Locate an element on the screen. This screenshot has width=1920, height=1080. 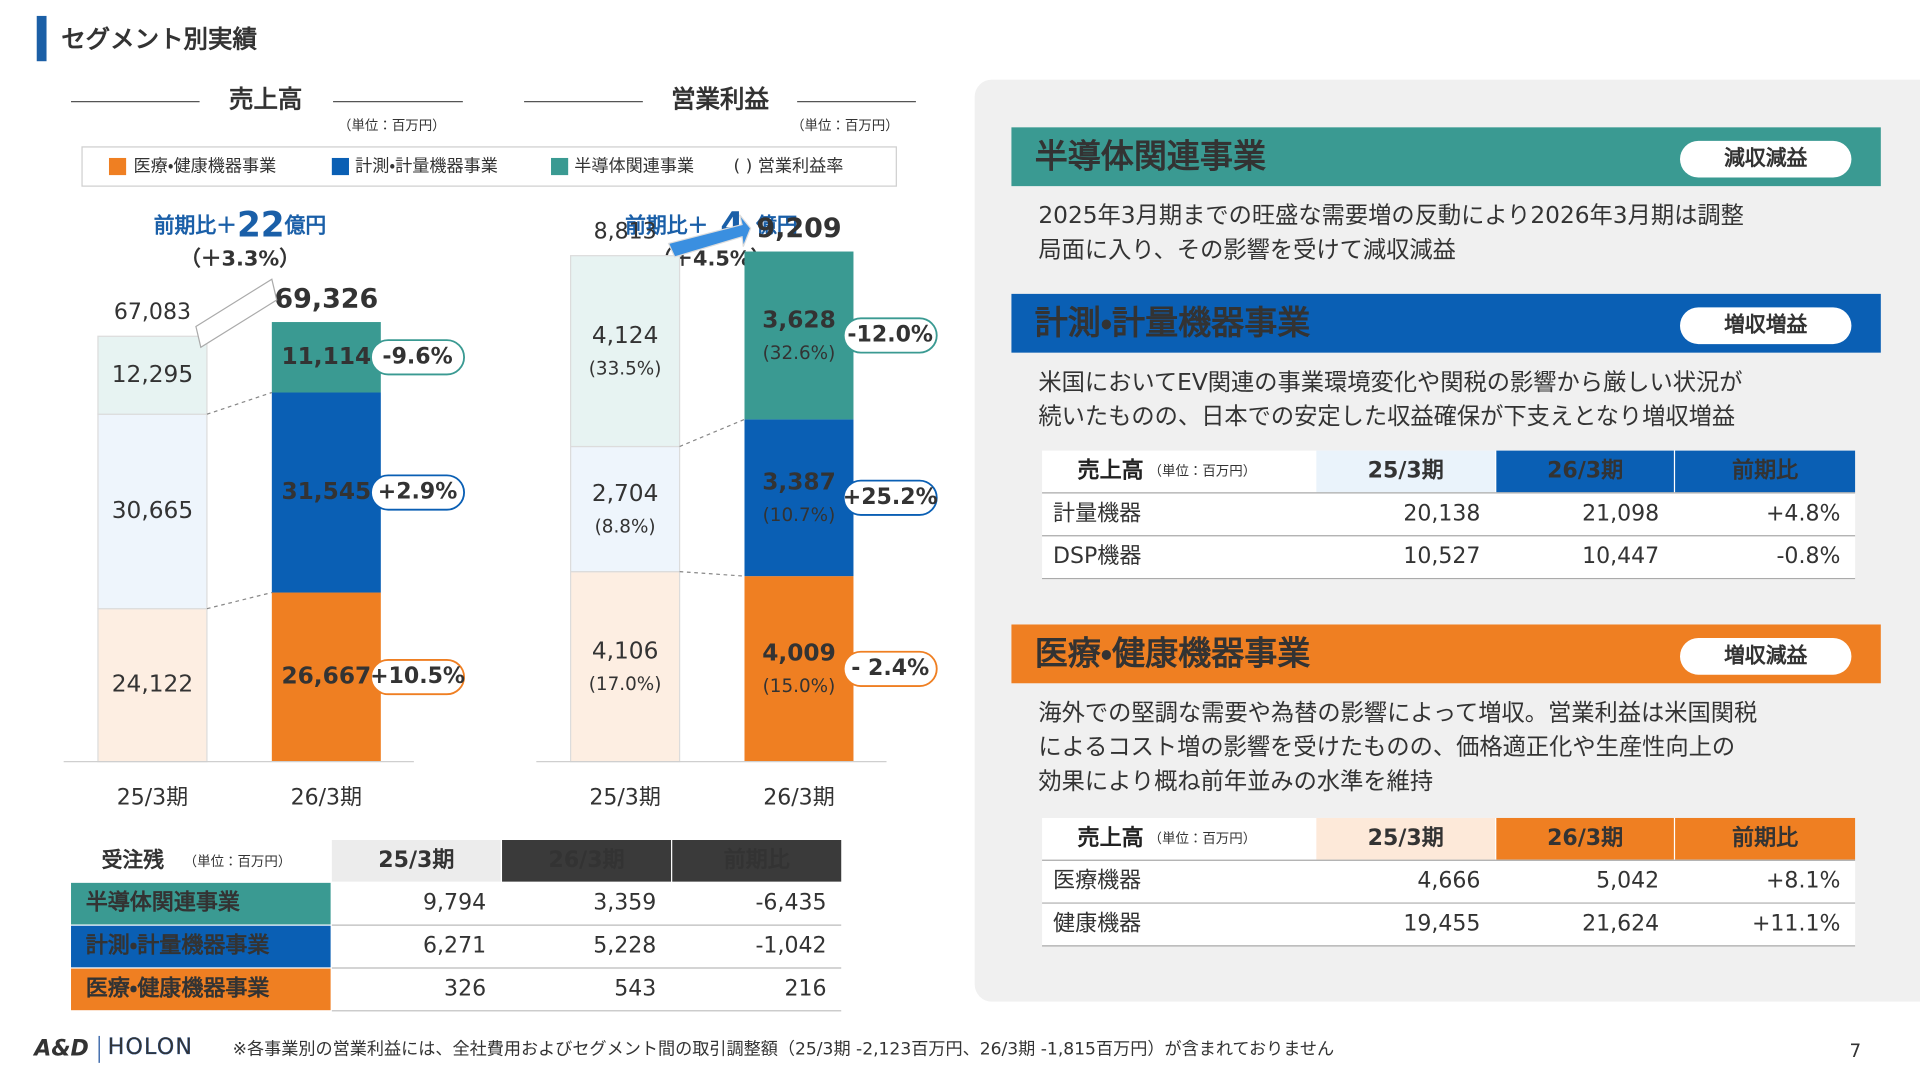
cell: 3,359 is located at coordinates (624, 903).